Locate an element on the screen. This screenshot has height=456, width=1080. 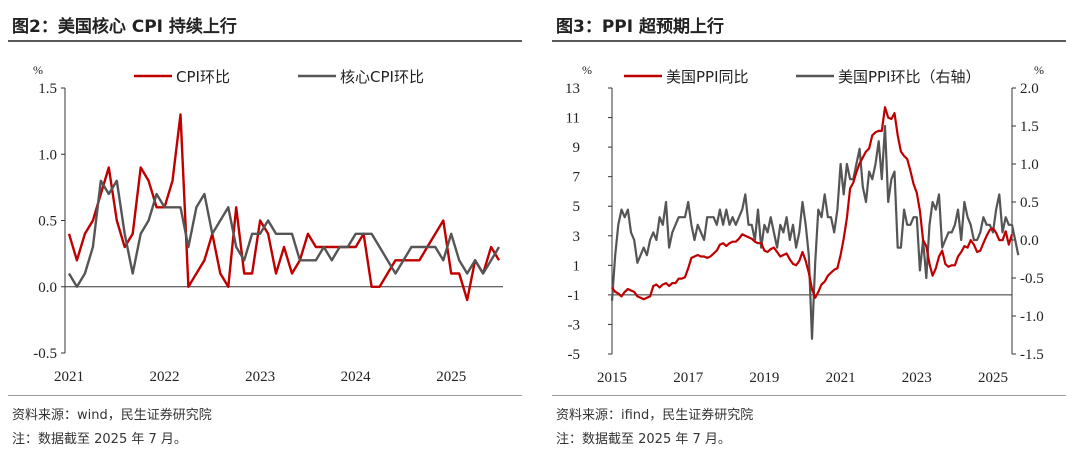
y-tick-label: 0.0 is located at coordinates (47, 288).